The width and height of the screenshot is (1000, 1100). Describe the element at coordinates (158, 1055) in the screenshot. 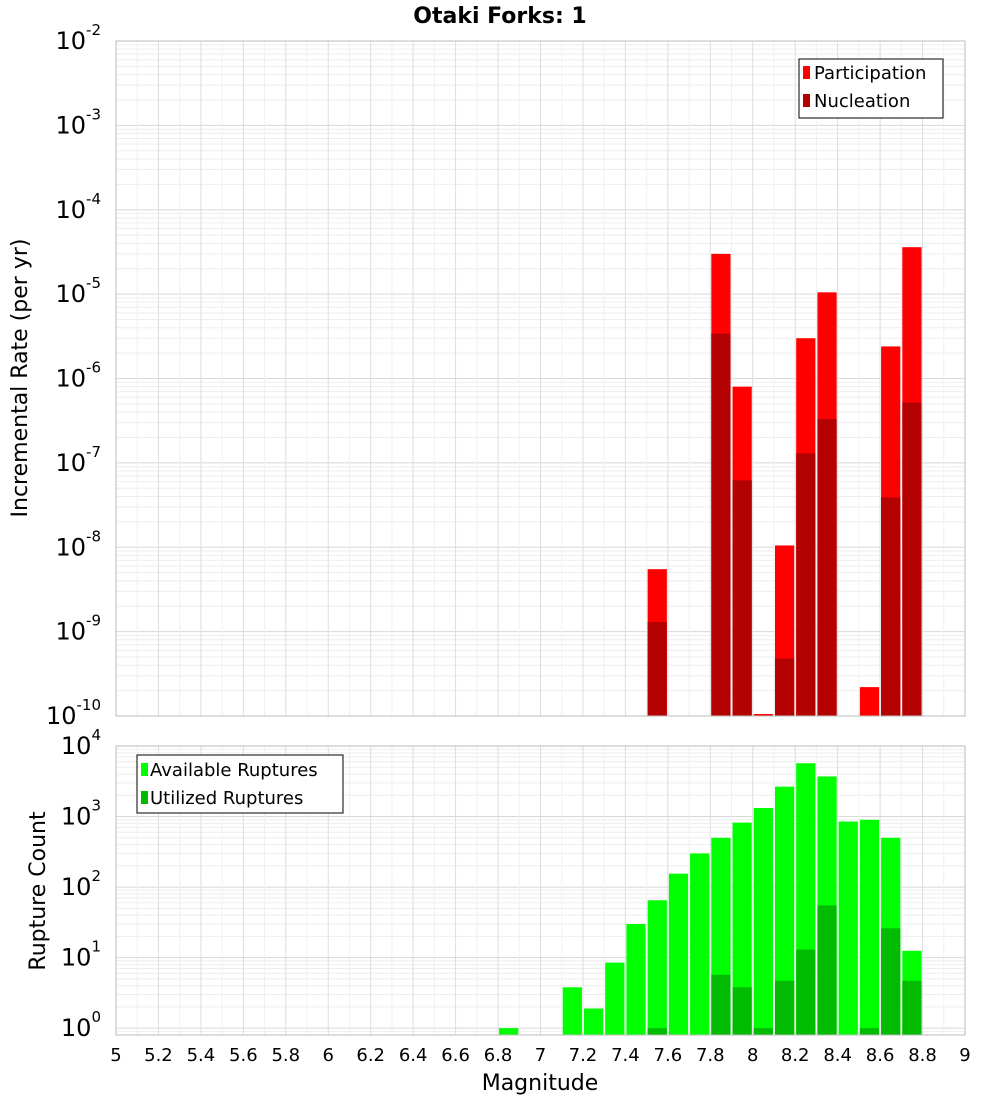

I see `x-tick-label: 5.2` at that location.